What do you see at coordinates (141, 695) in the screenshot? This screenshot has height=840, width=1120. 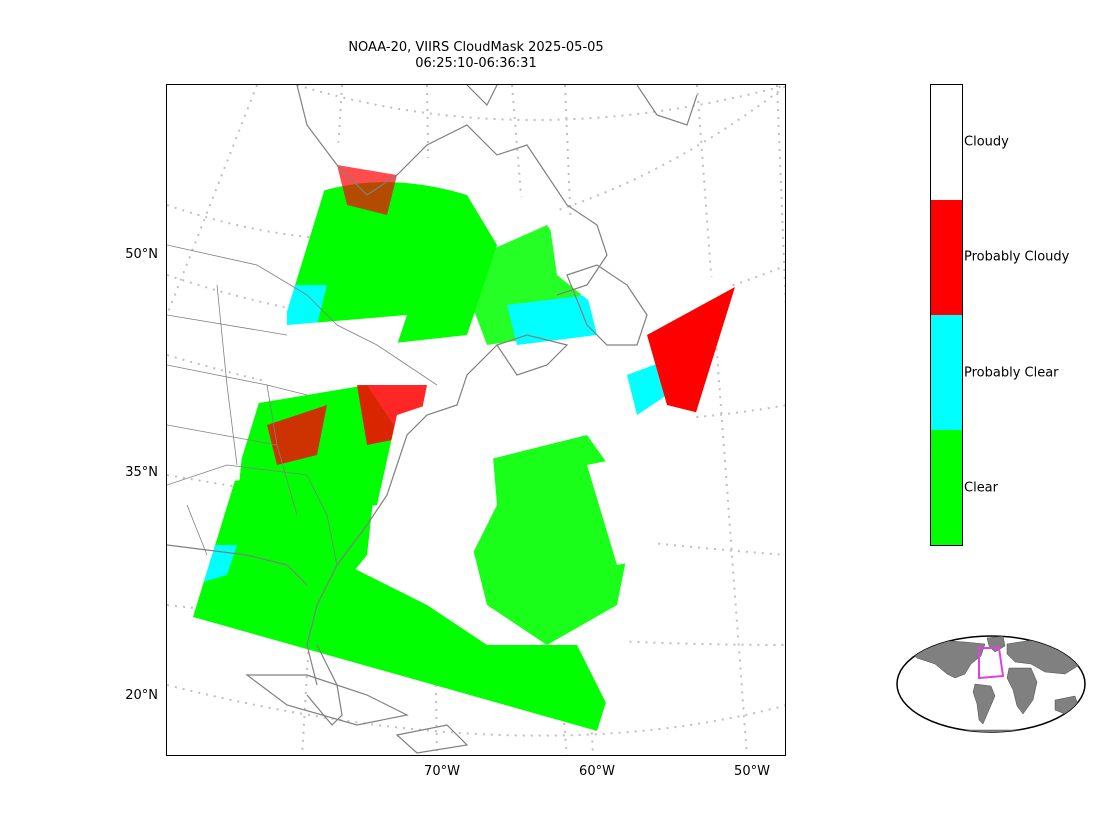 I see `lat-label-20n: 20°N` at bounding box center [141, 695].